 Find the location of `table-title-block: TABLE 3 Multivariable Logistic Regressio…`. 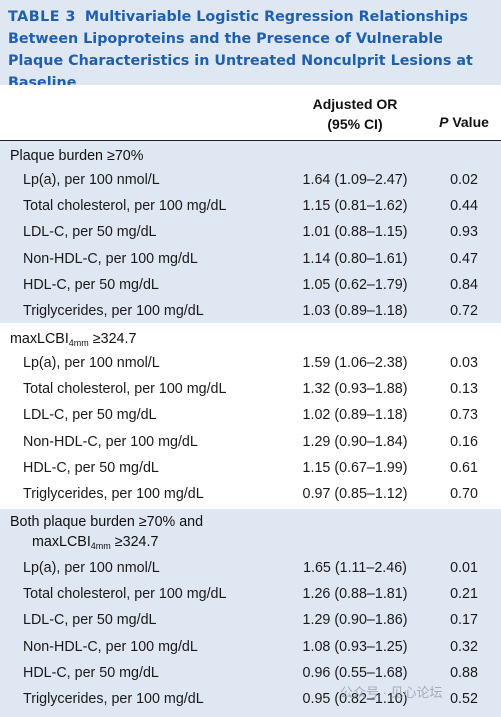

table-title-block: TABLE 3 Multivariable Logistic Regressio… is located at coordinates (250, 45).